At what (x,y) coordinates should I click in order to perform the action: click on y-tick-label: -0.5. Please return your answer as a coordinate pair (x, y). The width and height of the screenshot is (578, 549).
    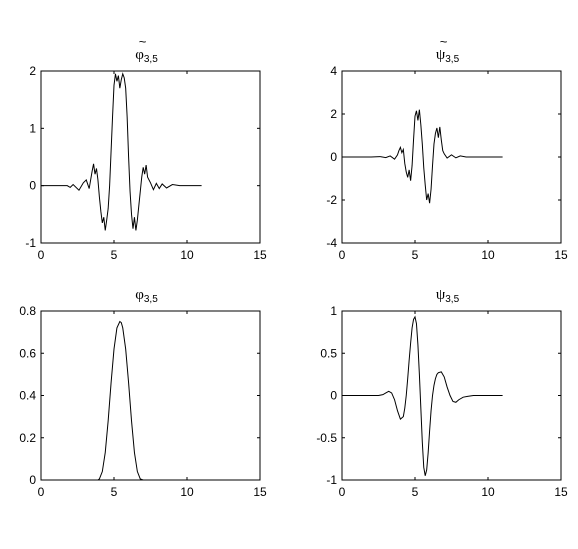
    Looking at the image, I should click on (326, 438).